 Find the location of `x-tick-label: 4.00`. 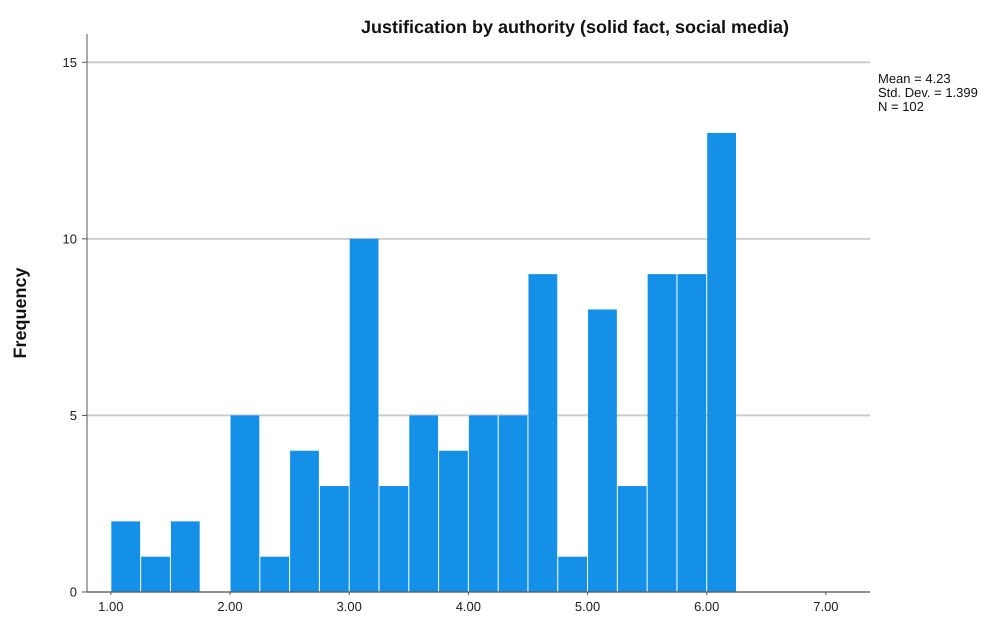

x-tick-label: 4.00 is located at coordinates (469, 606).